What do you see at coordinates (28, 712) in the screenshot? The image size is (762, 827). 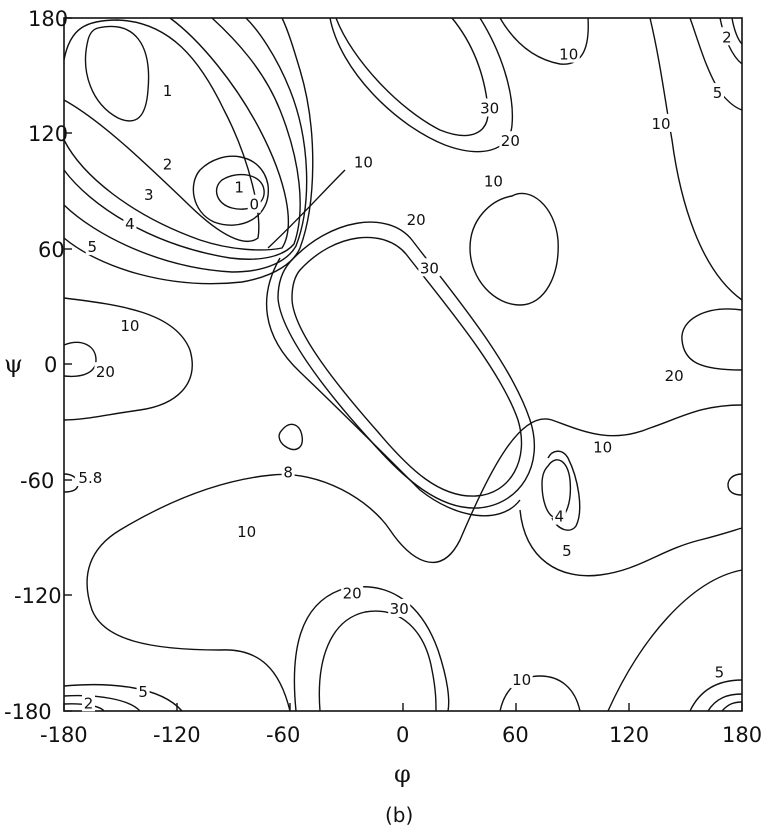 I see `y-tick-label: -180` at bounding box center [28, 712].